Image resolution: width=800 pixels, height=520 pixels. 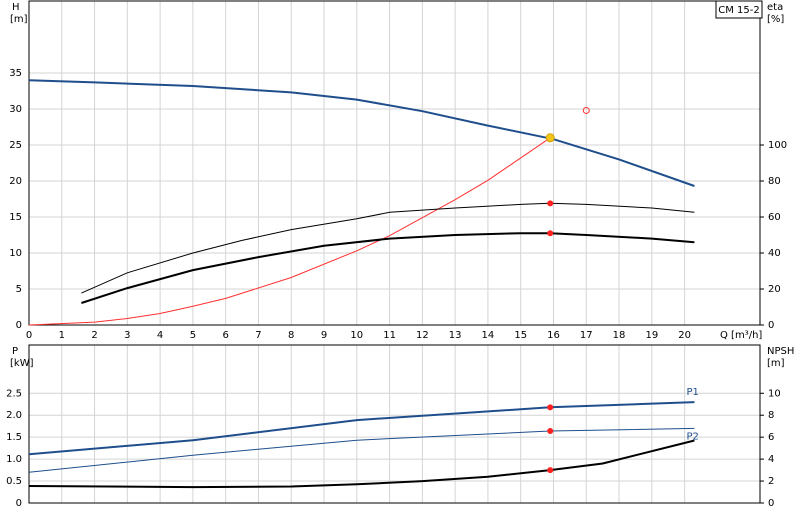 What do you see at coordinates (692, 436) in the screenshot?
I see `series-label: P2` at bounding box center [692, 436].